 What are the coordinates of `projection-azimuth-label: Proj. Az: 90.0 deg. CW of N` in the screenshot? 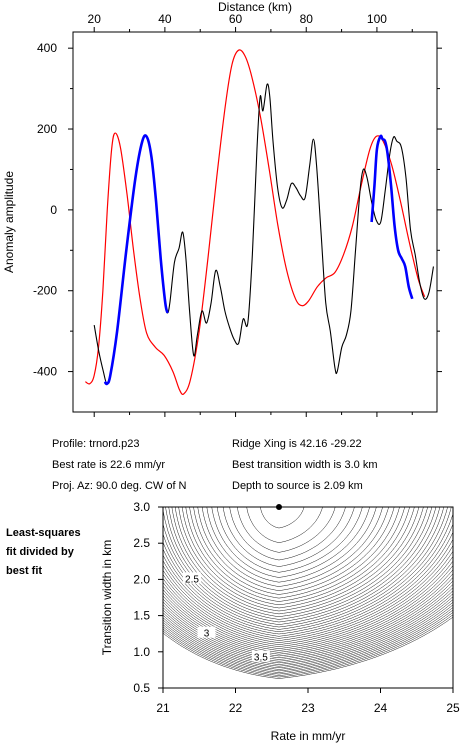 It's located at (119, 486).